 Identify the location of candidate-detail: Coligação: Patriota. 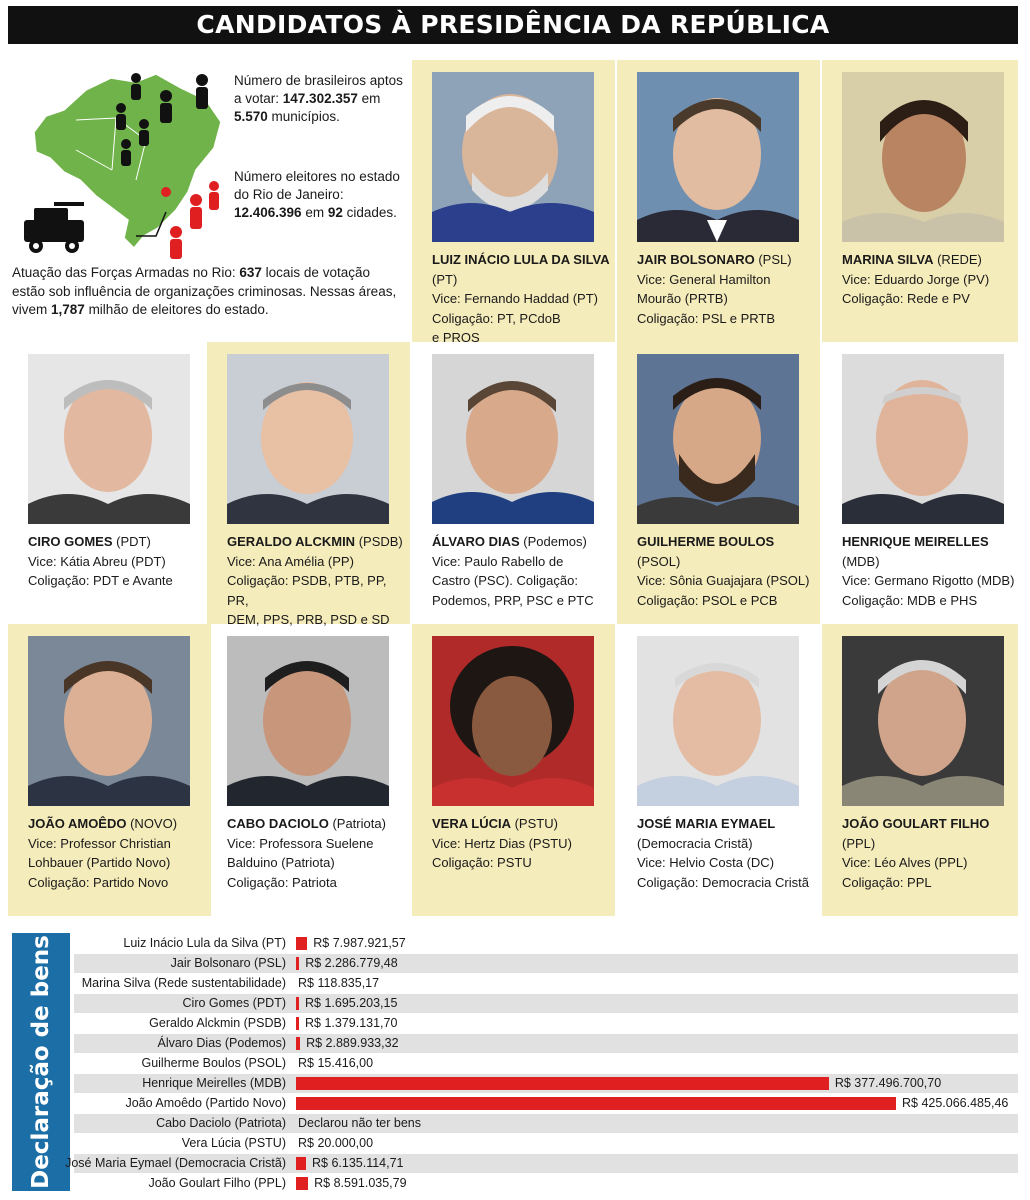
(282, 882).